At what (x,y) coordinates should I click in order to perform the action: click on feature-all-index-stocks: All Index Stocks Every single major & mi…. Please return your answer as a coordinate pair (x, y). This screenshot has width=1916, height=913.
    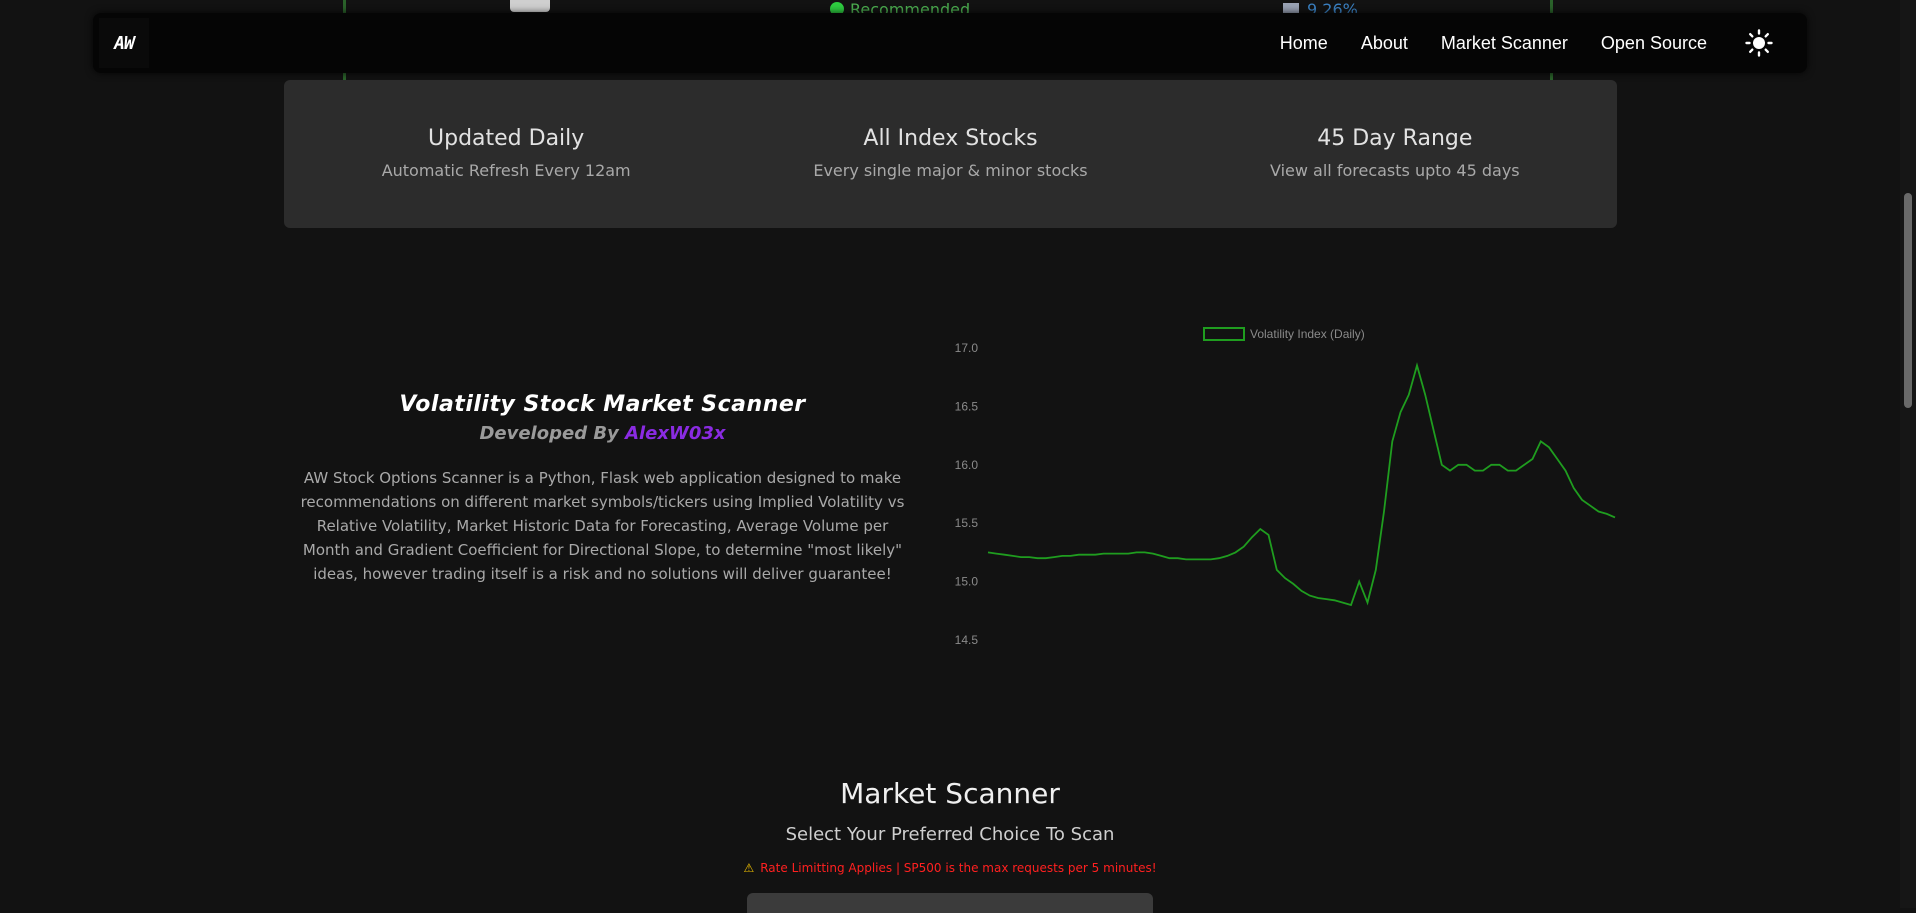
    Looking at the image, I should click on (950, 154).